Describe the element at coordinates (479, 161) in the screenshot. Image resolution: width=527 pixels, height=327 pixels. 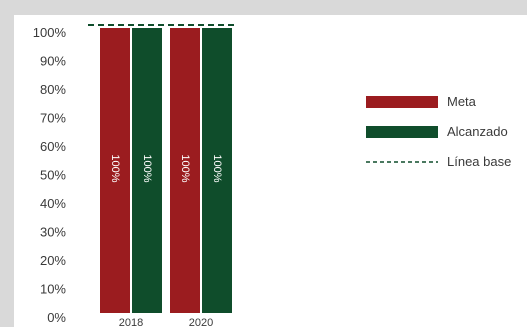
I see `legend-label: Línea base` at that location.